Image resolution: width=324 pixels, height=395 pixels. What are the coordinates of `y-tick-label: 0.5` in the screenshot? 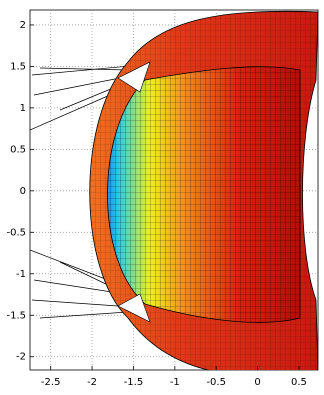 It's located at (18, 149).